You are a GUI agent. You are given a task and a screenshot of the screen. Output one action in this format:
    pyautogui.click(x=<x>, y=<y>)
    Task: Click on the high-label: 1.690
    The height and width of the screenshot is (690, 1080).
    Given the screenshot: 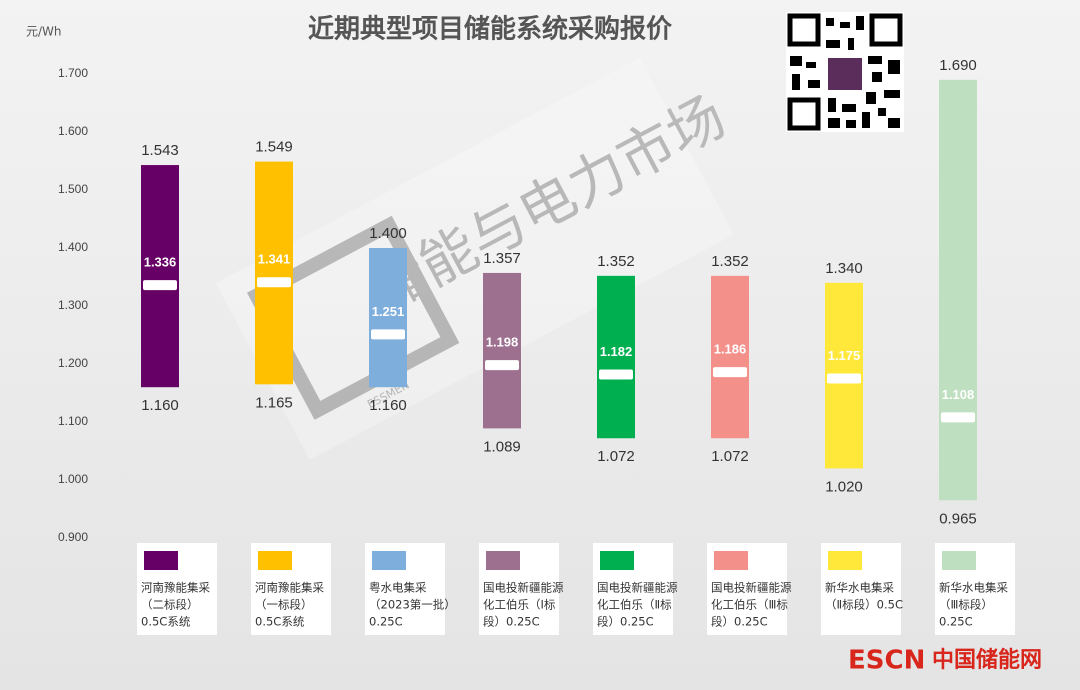 What is the action you would take?
    pyautogui.click(x=958, y=65)
    